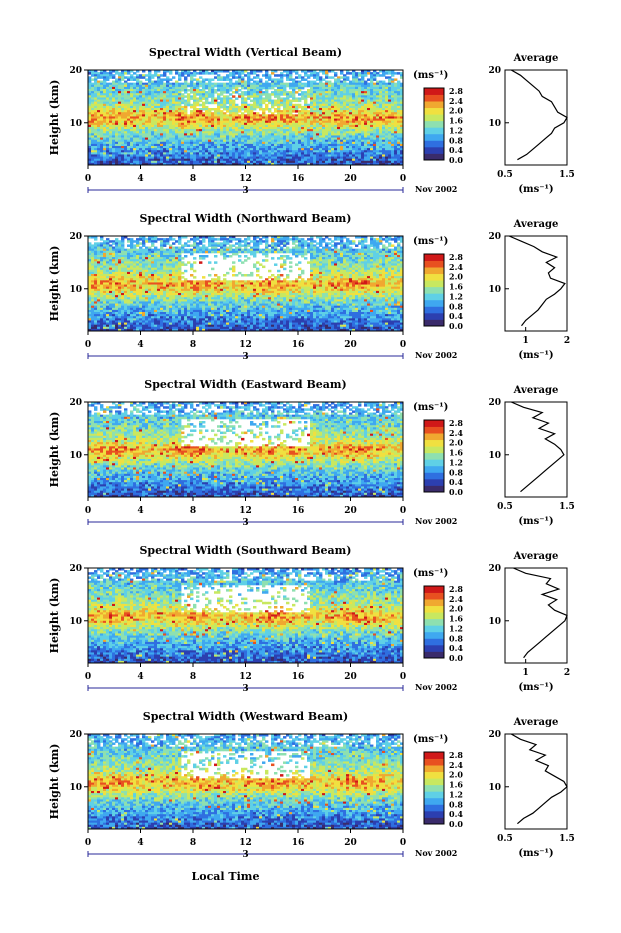 The image size is (621, 933). I want to click on colorbar-units: (ms⁻¹), so click(430, 75).